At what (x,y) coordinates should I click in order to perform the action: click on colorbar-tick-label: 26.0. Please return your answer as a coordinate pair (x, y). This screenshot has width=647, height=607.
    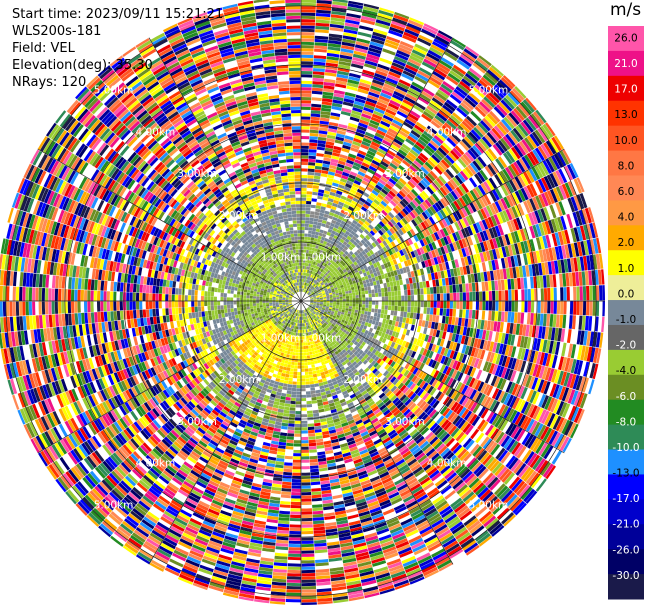
    Looking at the image, I should click on (625, 39).